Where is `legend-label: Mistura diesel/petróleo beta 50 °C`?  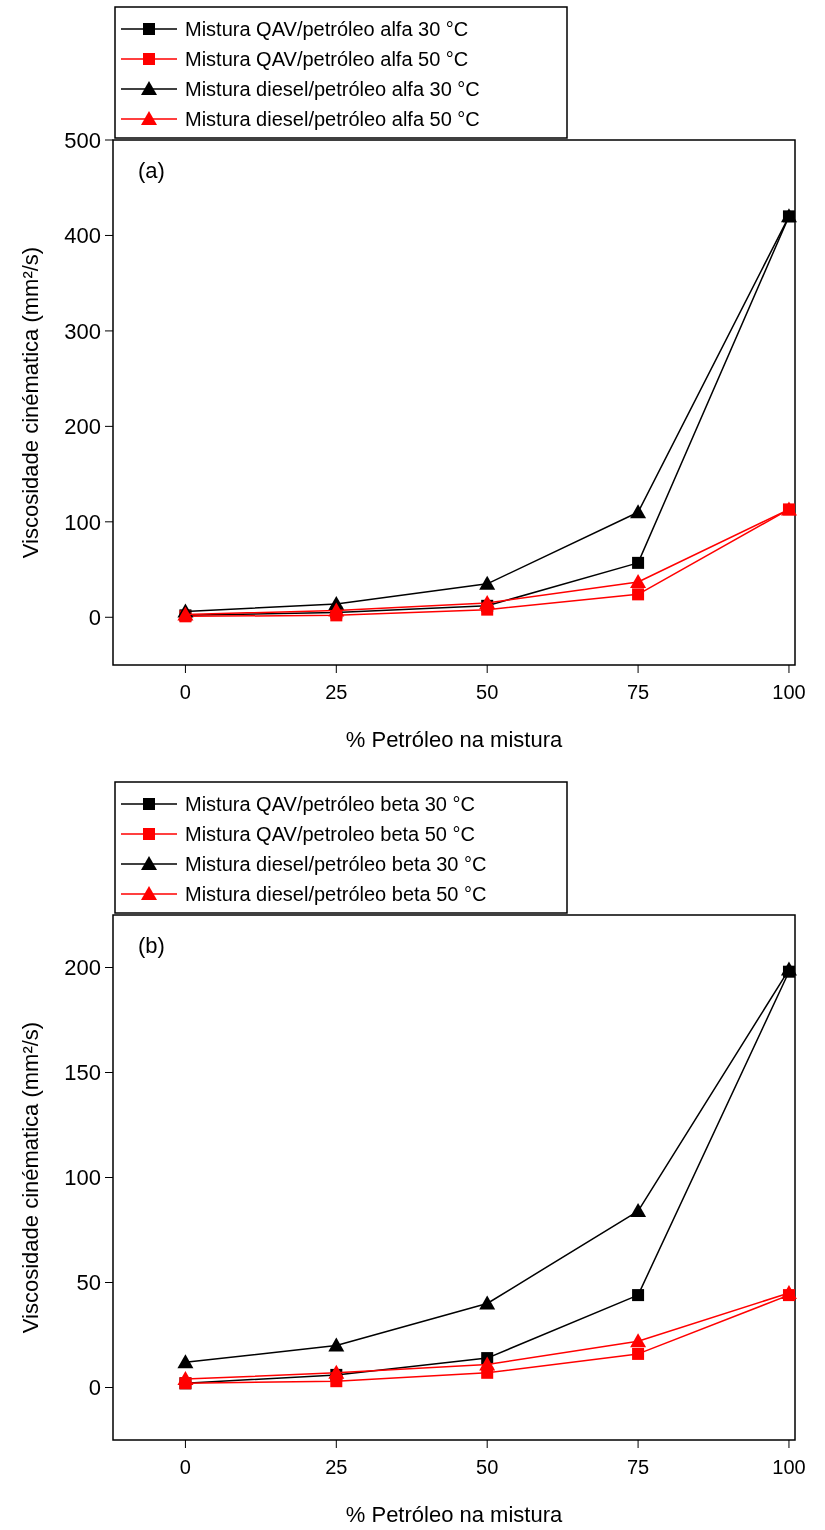
legend-label: Mistura diesel/petróleo beta 50 °C is located at coordinates (336, 894).